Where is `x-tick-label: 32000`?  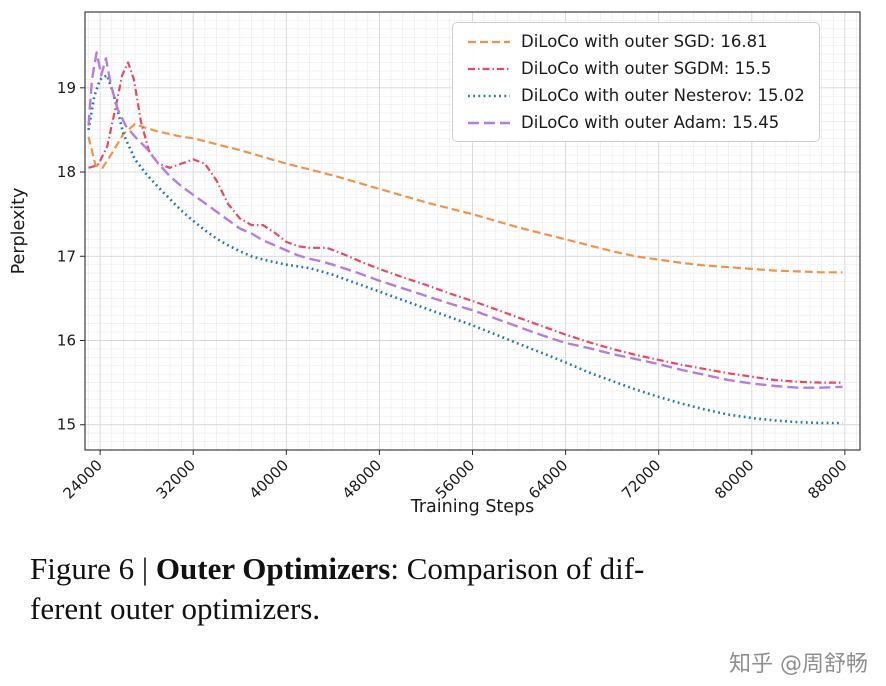
x-tick-label: 32000 is located at coordinates (176, 479).